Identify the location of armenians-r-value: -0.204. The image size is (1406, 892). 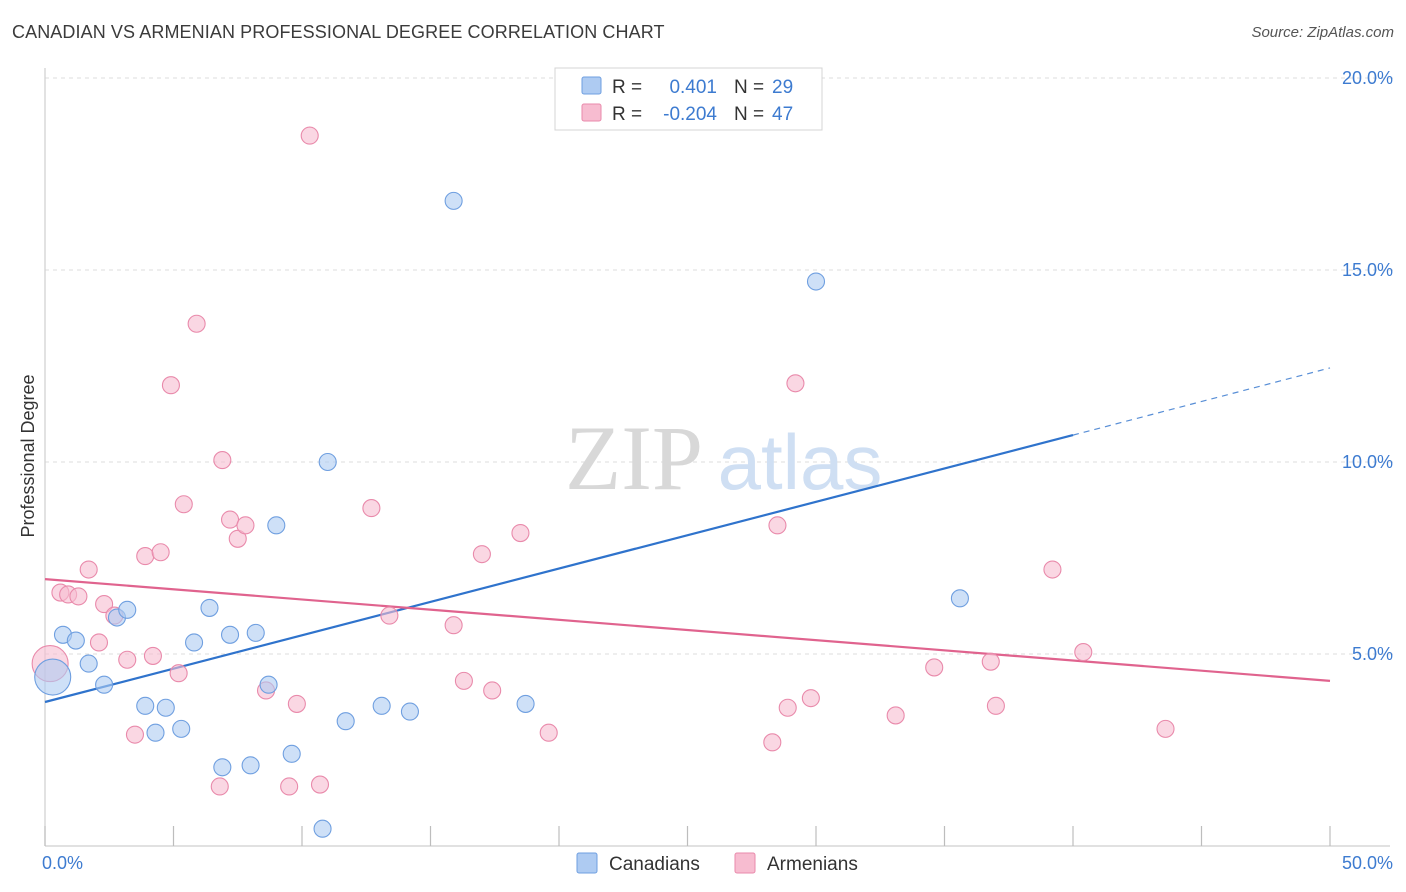
(690, 114).